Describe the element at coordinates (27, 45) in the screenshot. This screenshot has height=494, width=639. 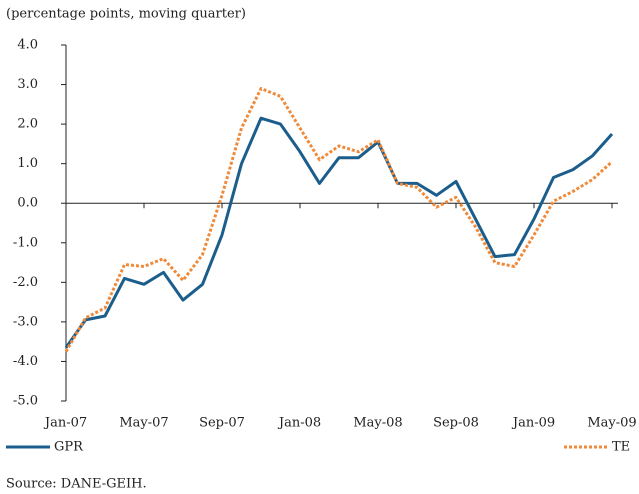
I see `y-tick-label: 4.0` at that location.